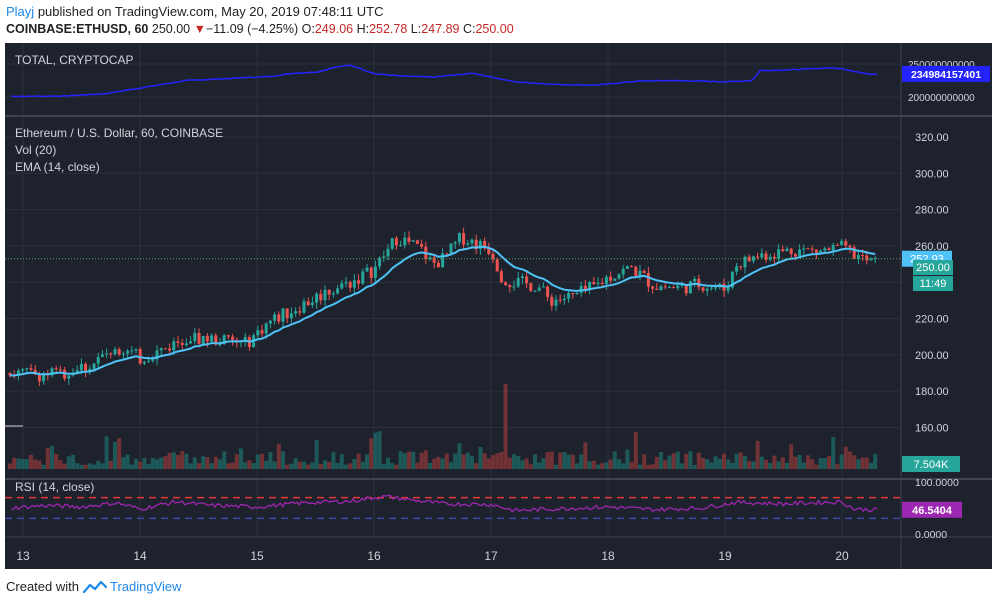 This screenshot has width=997, height=605. What do you see at coordinates (932, 356) in the screenshot?
I see `price-y-tick-label: 200.00` at bounding box center [932, 356].